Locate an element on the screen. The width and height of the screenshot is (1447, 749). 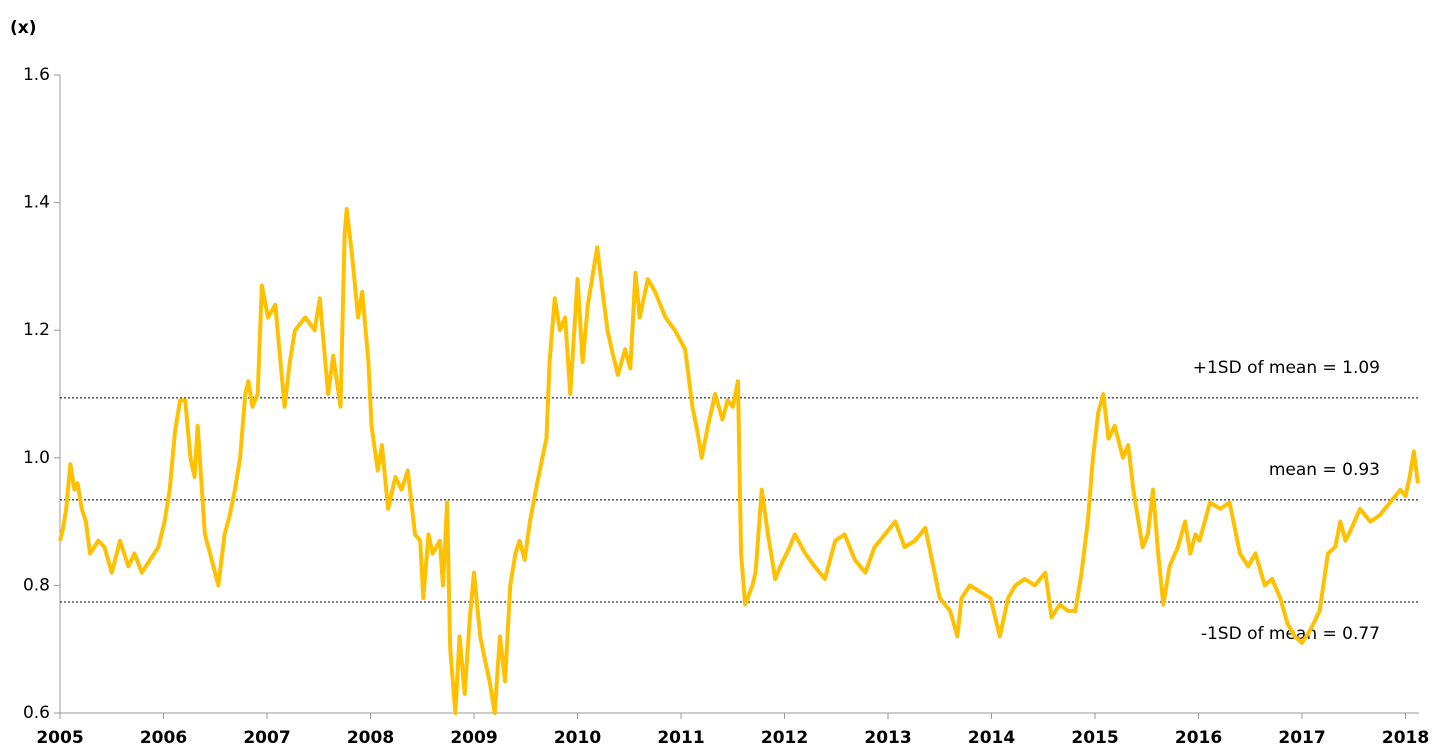
x-tick-label: 2018 is located at coordinates (1405, 738).